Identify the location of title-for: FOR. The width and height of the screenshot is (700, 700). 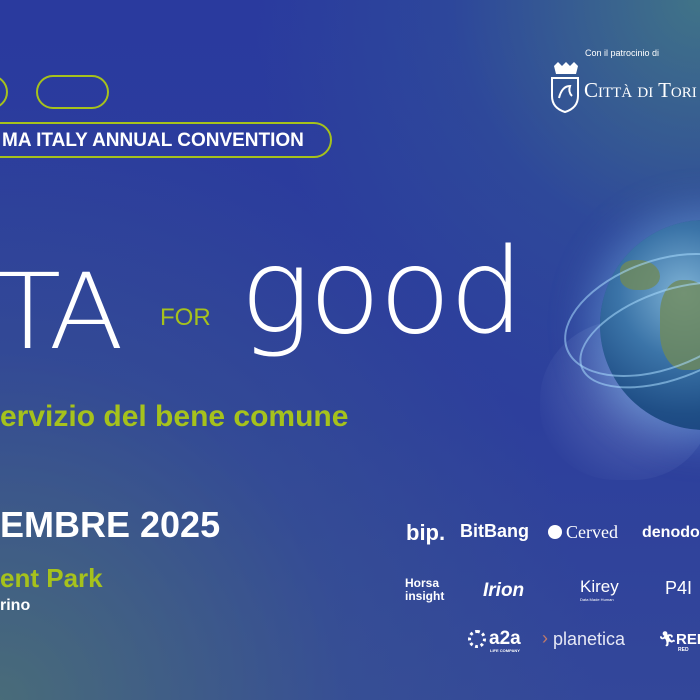
(185, 317).